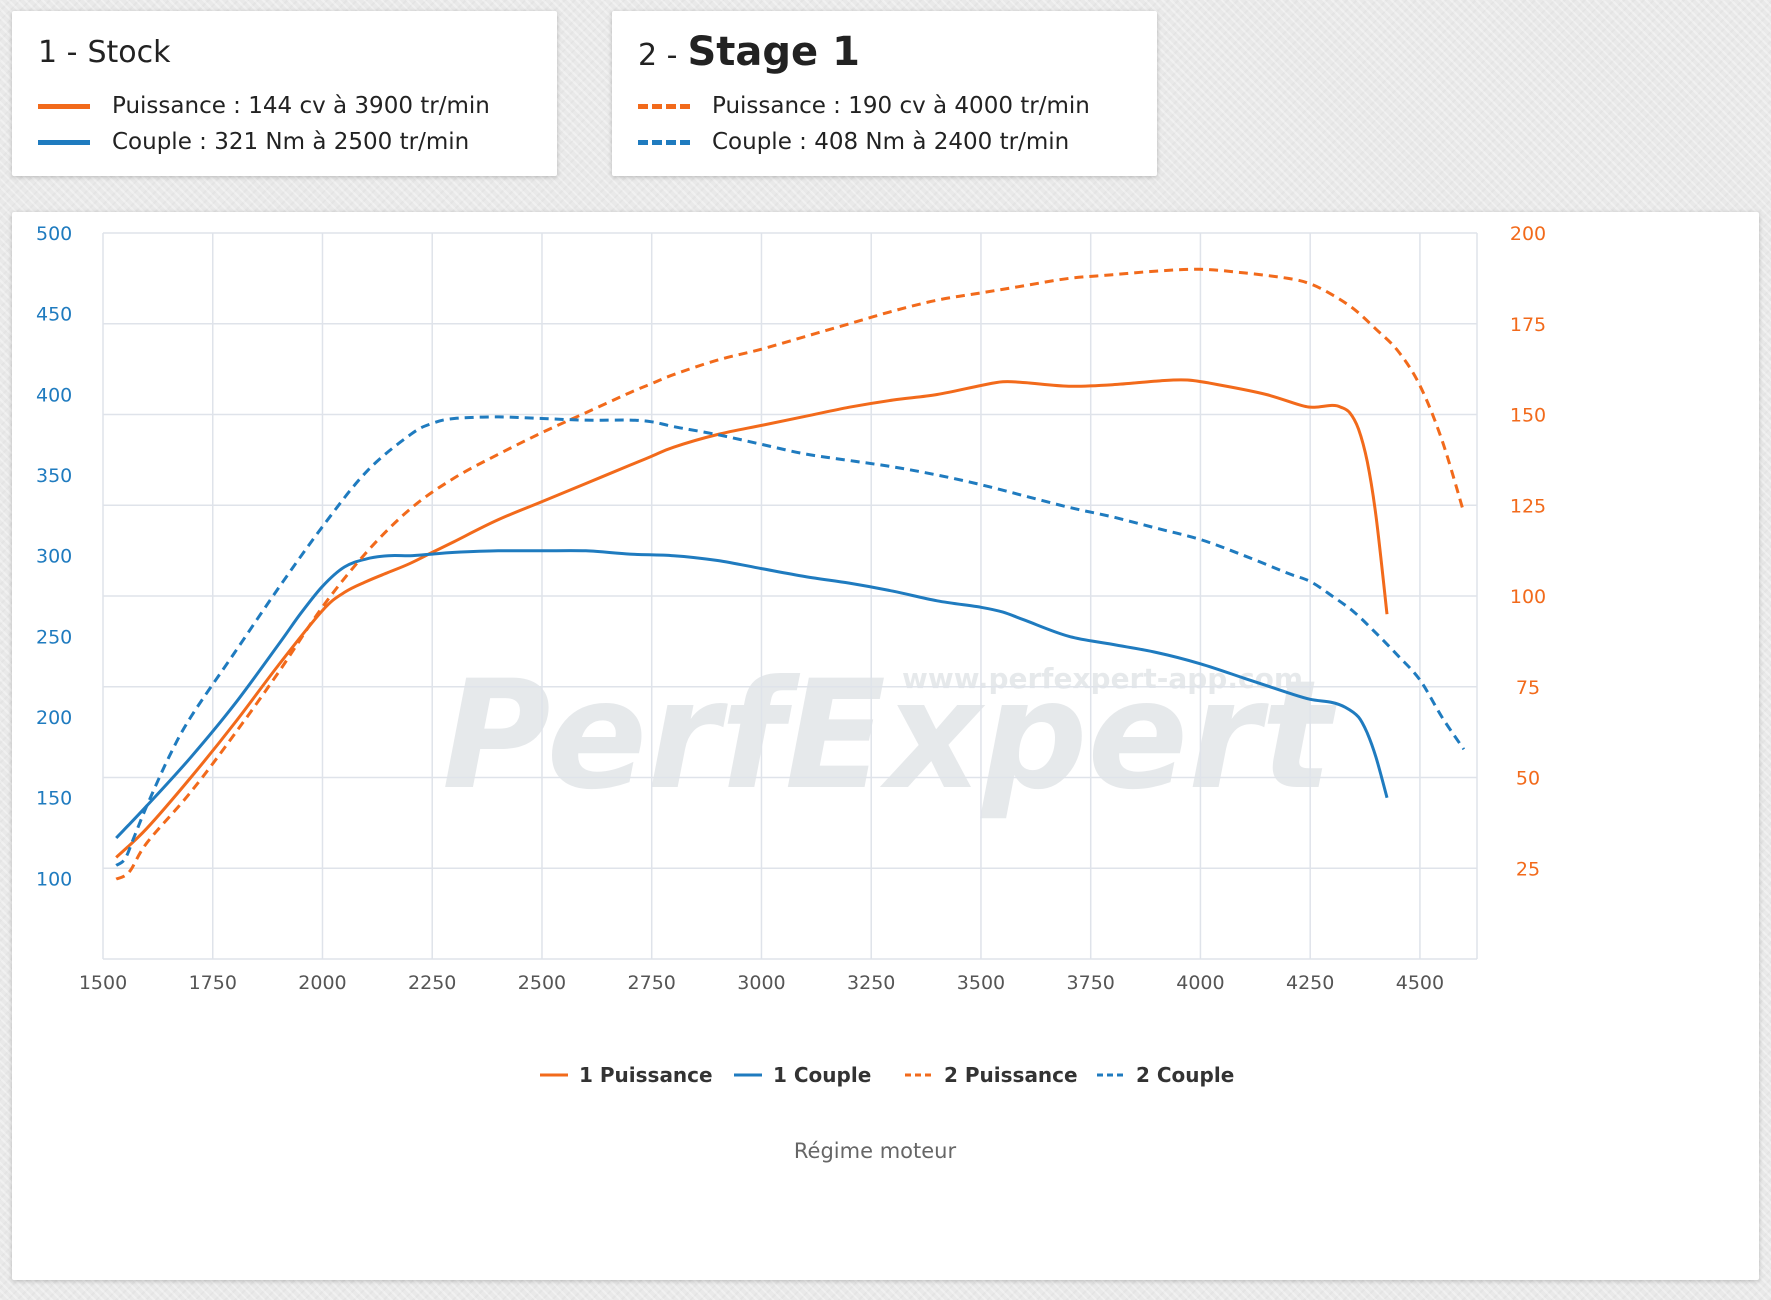 The image size is (1771, 1300). I want to click on legend-row-text: Puissance : 190 cv à 4000 tr/min, so click(901, 106).